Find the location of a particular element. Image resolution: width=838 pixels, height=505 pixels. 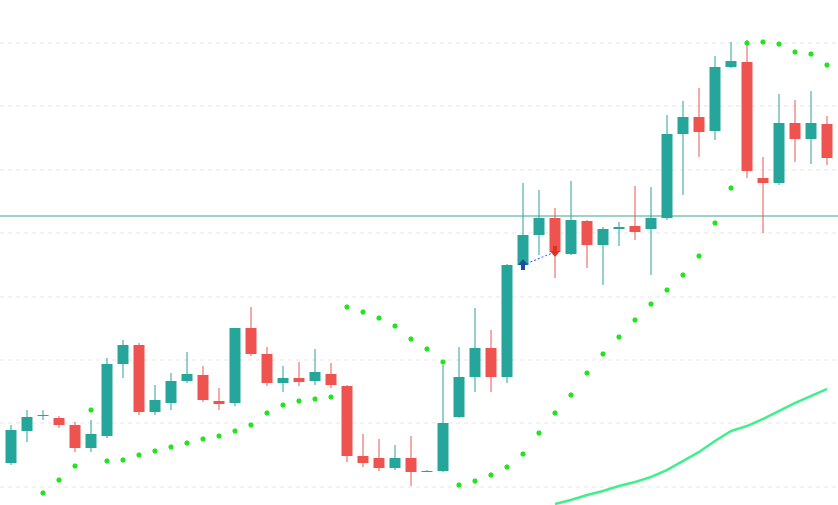

trade-link is located at coordinates (539, 258).